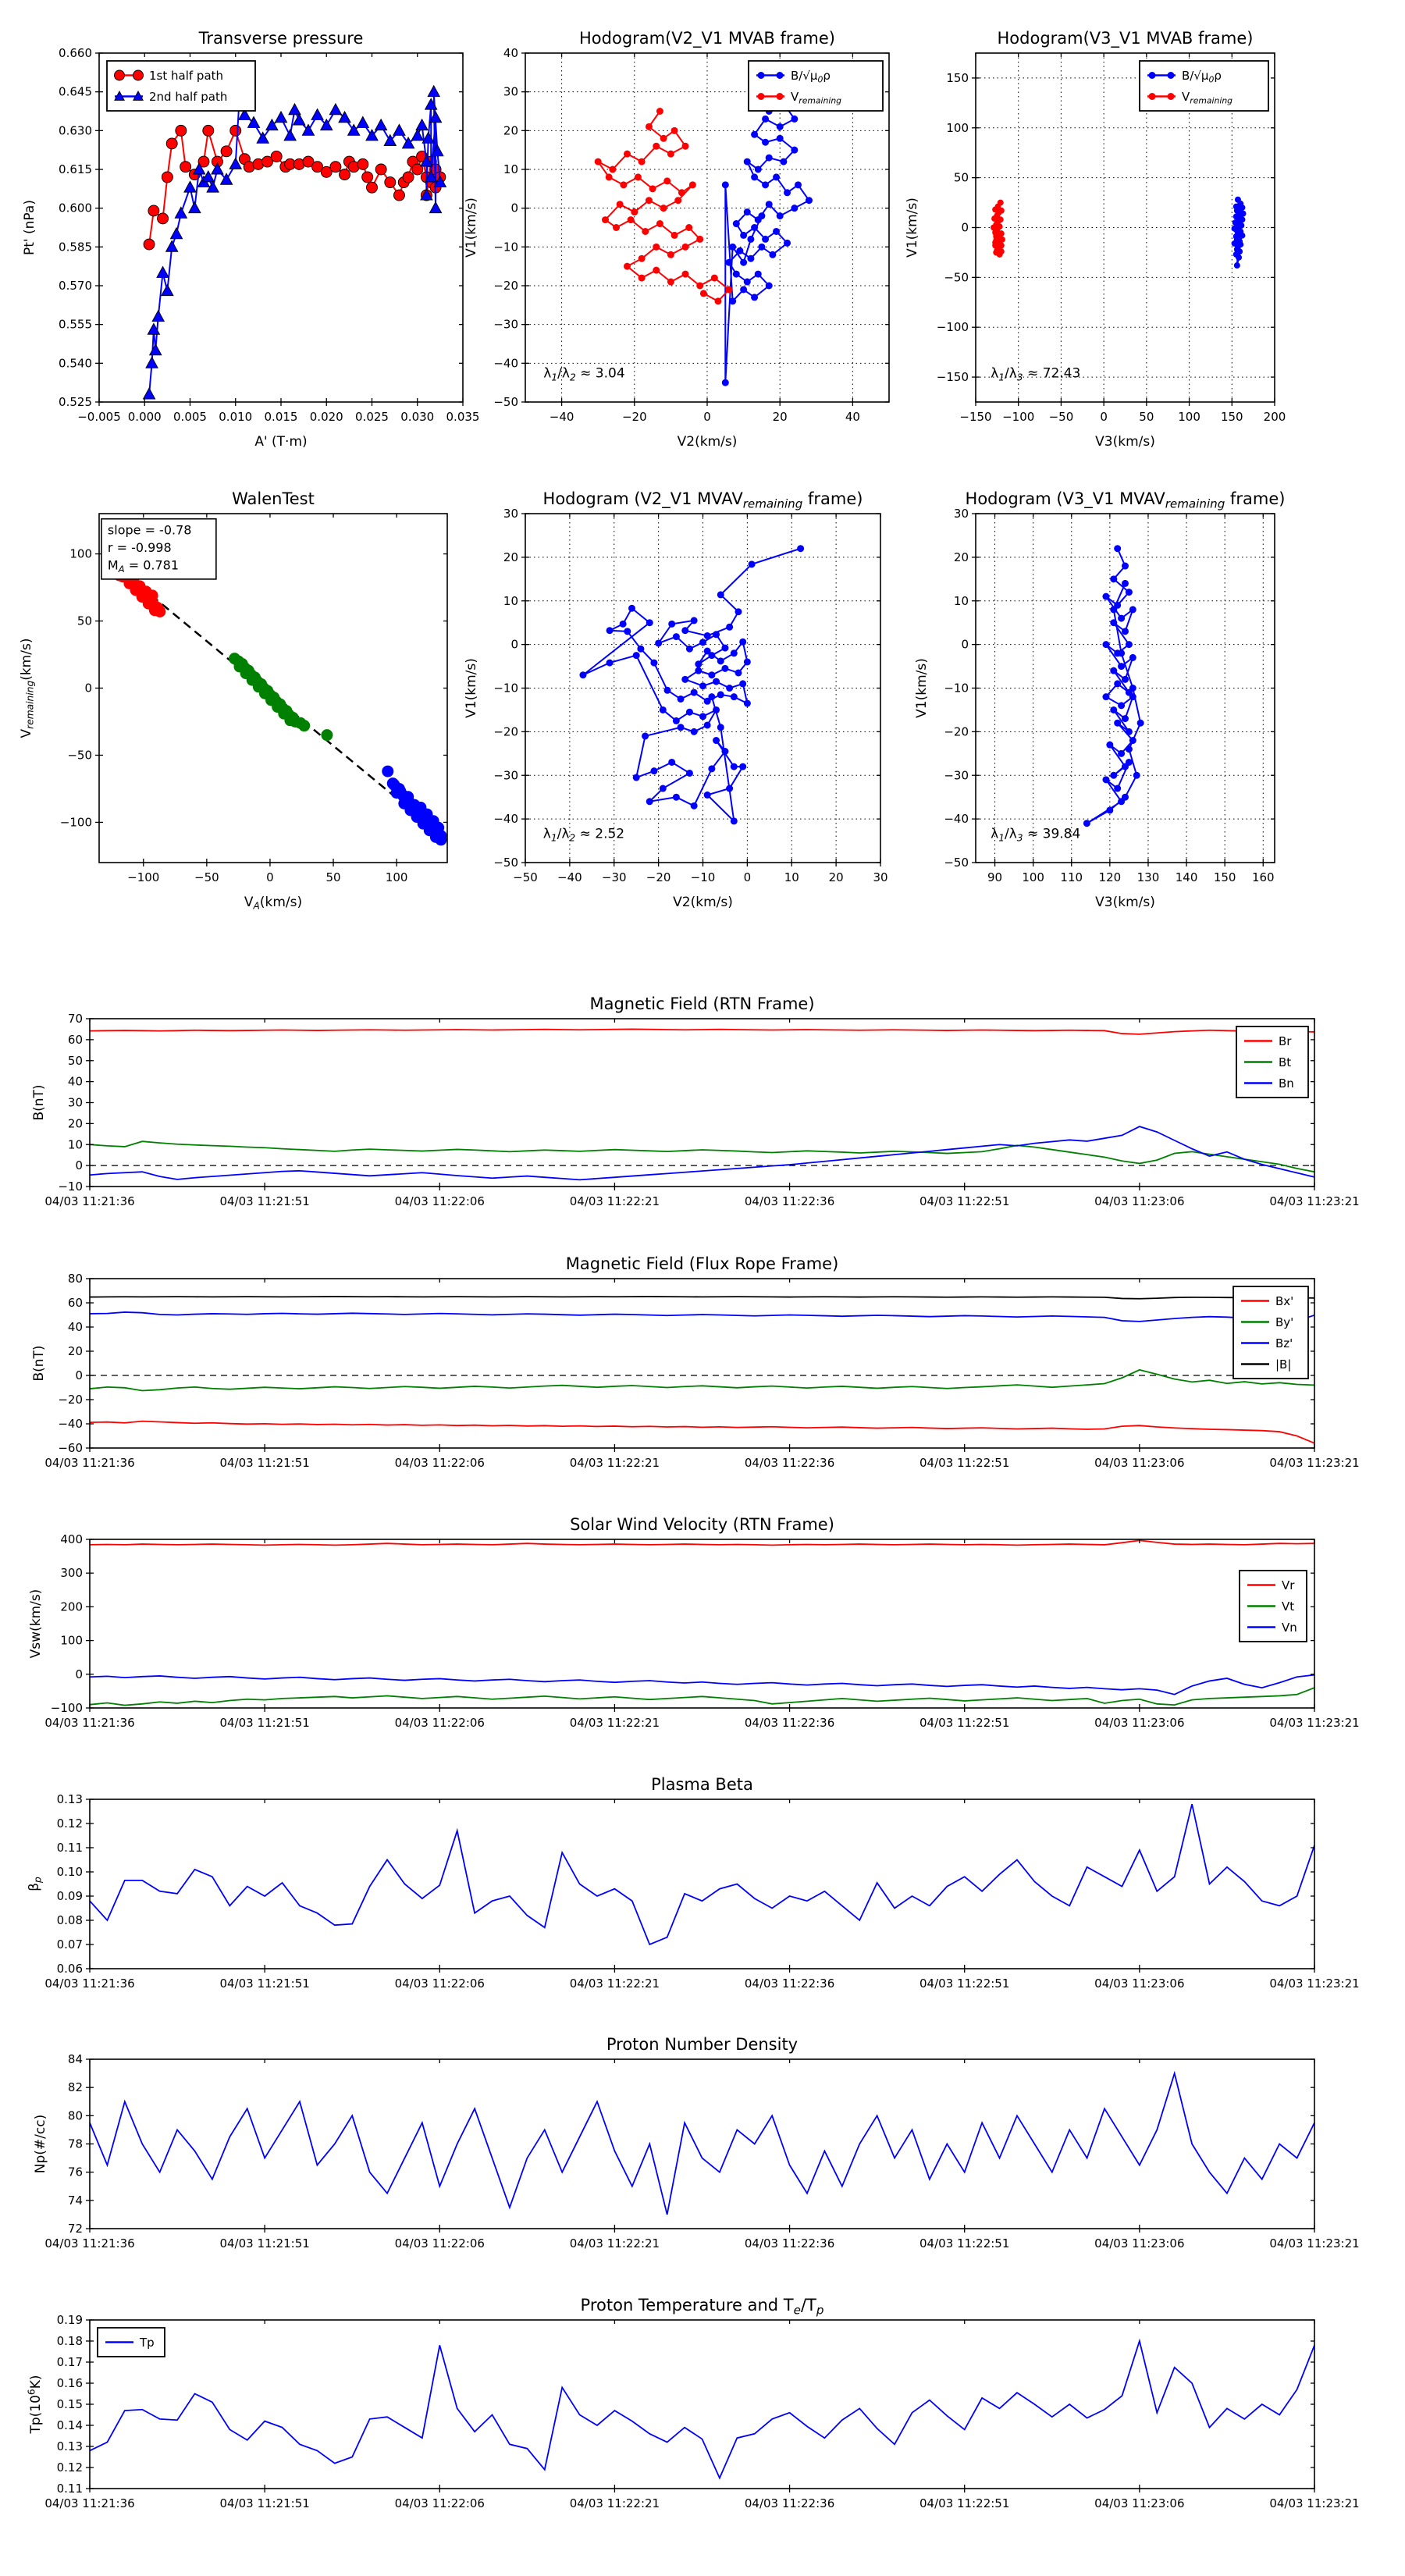 This screenshot has width=1405, height=2576. What do you see at coordinates (28, 688) in the screenshot?
I see `svg-text: Vremaining(km/s)` at bounding box center [28, 688].